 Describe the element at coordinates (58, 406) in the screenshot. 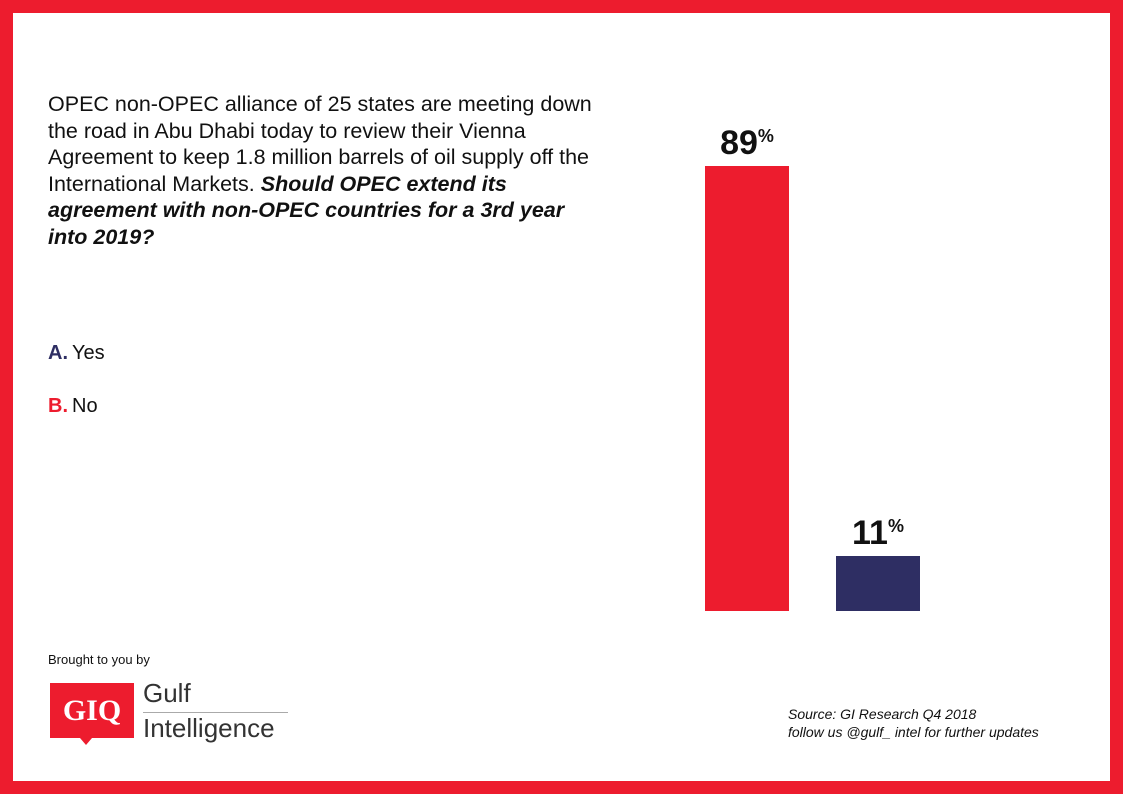

I see `legend-letter: B.` at that location.